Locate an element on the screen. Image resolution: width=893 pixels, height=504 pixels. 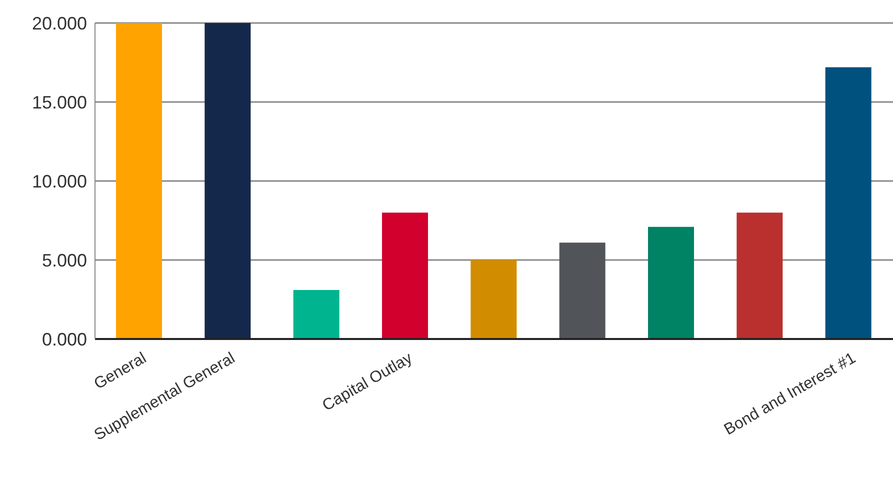
y-tick-label: 5.000 is located at coordinates (64, 260).